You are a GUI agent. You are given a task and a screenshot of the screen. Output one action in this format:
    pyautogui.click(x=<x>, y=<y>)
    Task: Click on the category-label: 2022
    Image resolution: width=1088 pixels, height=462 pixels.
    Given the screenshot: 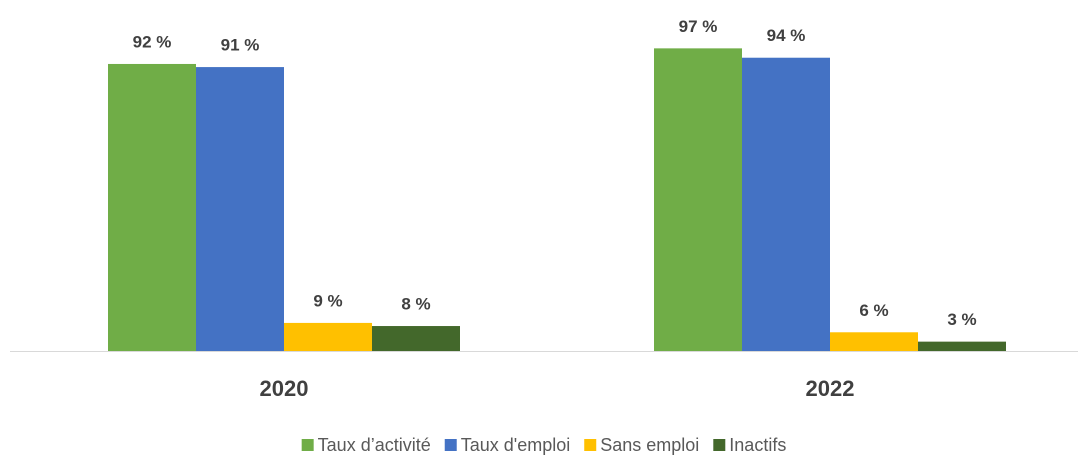 What is the action you would take?
    pyautogui.click(x=830, y=388)
    